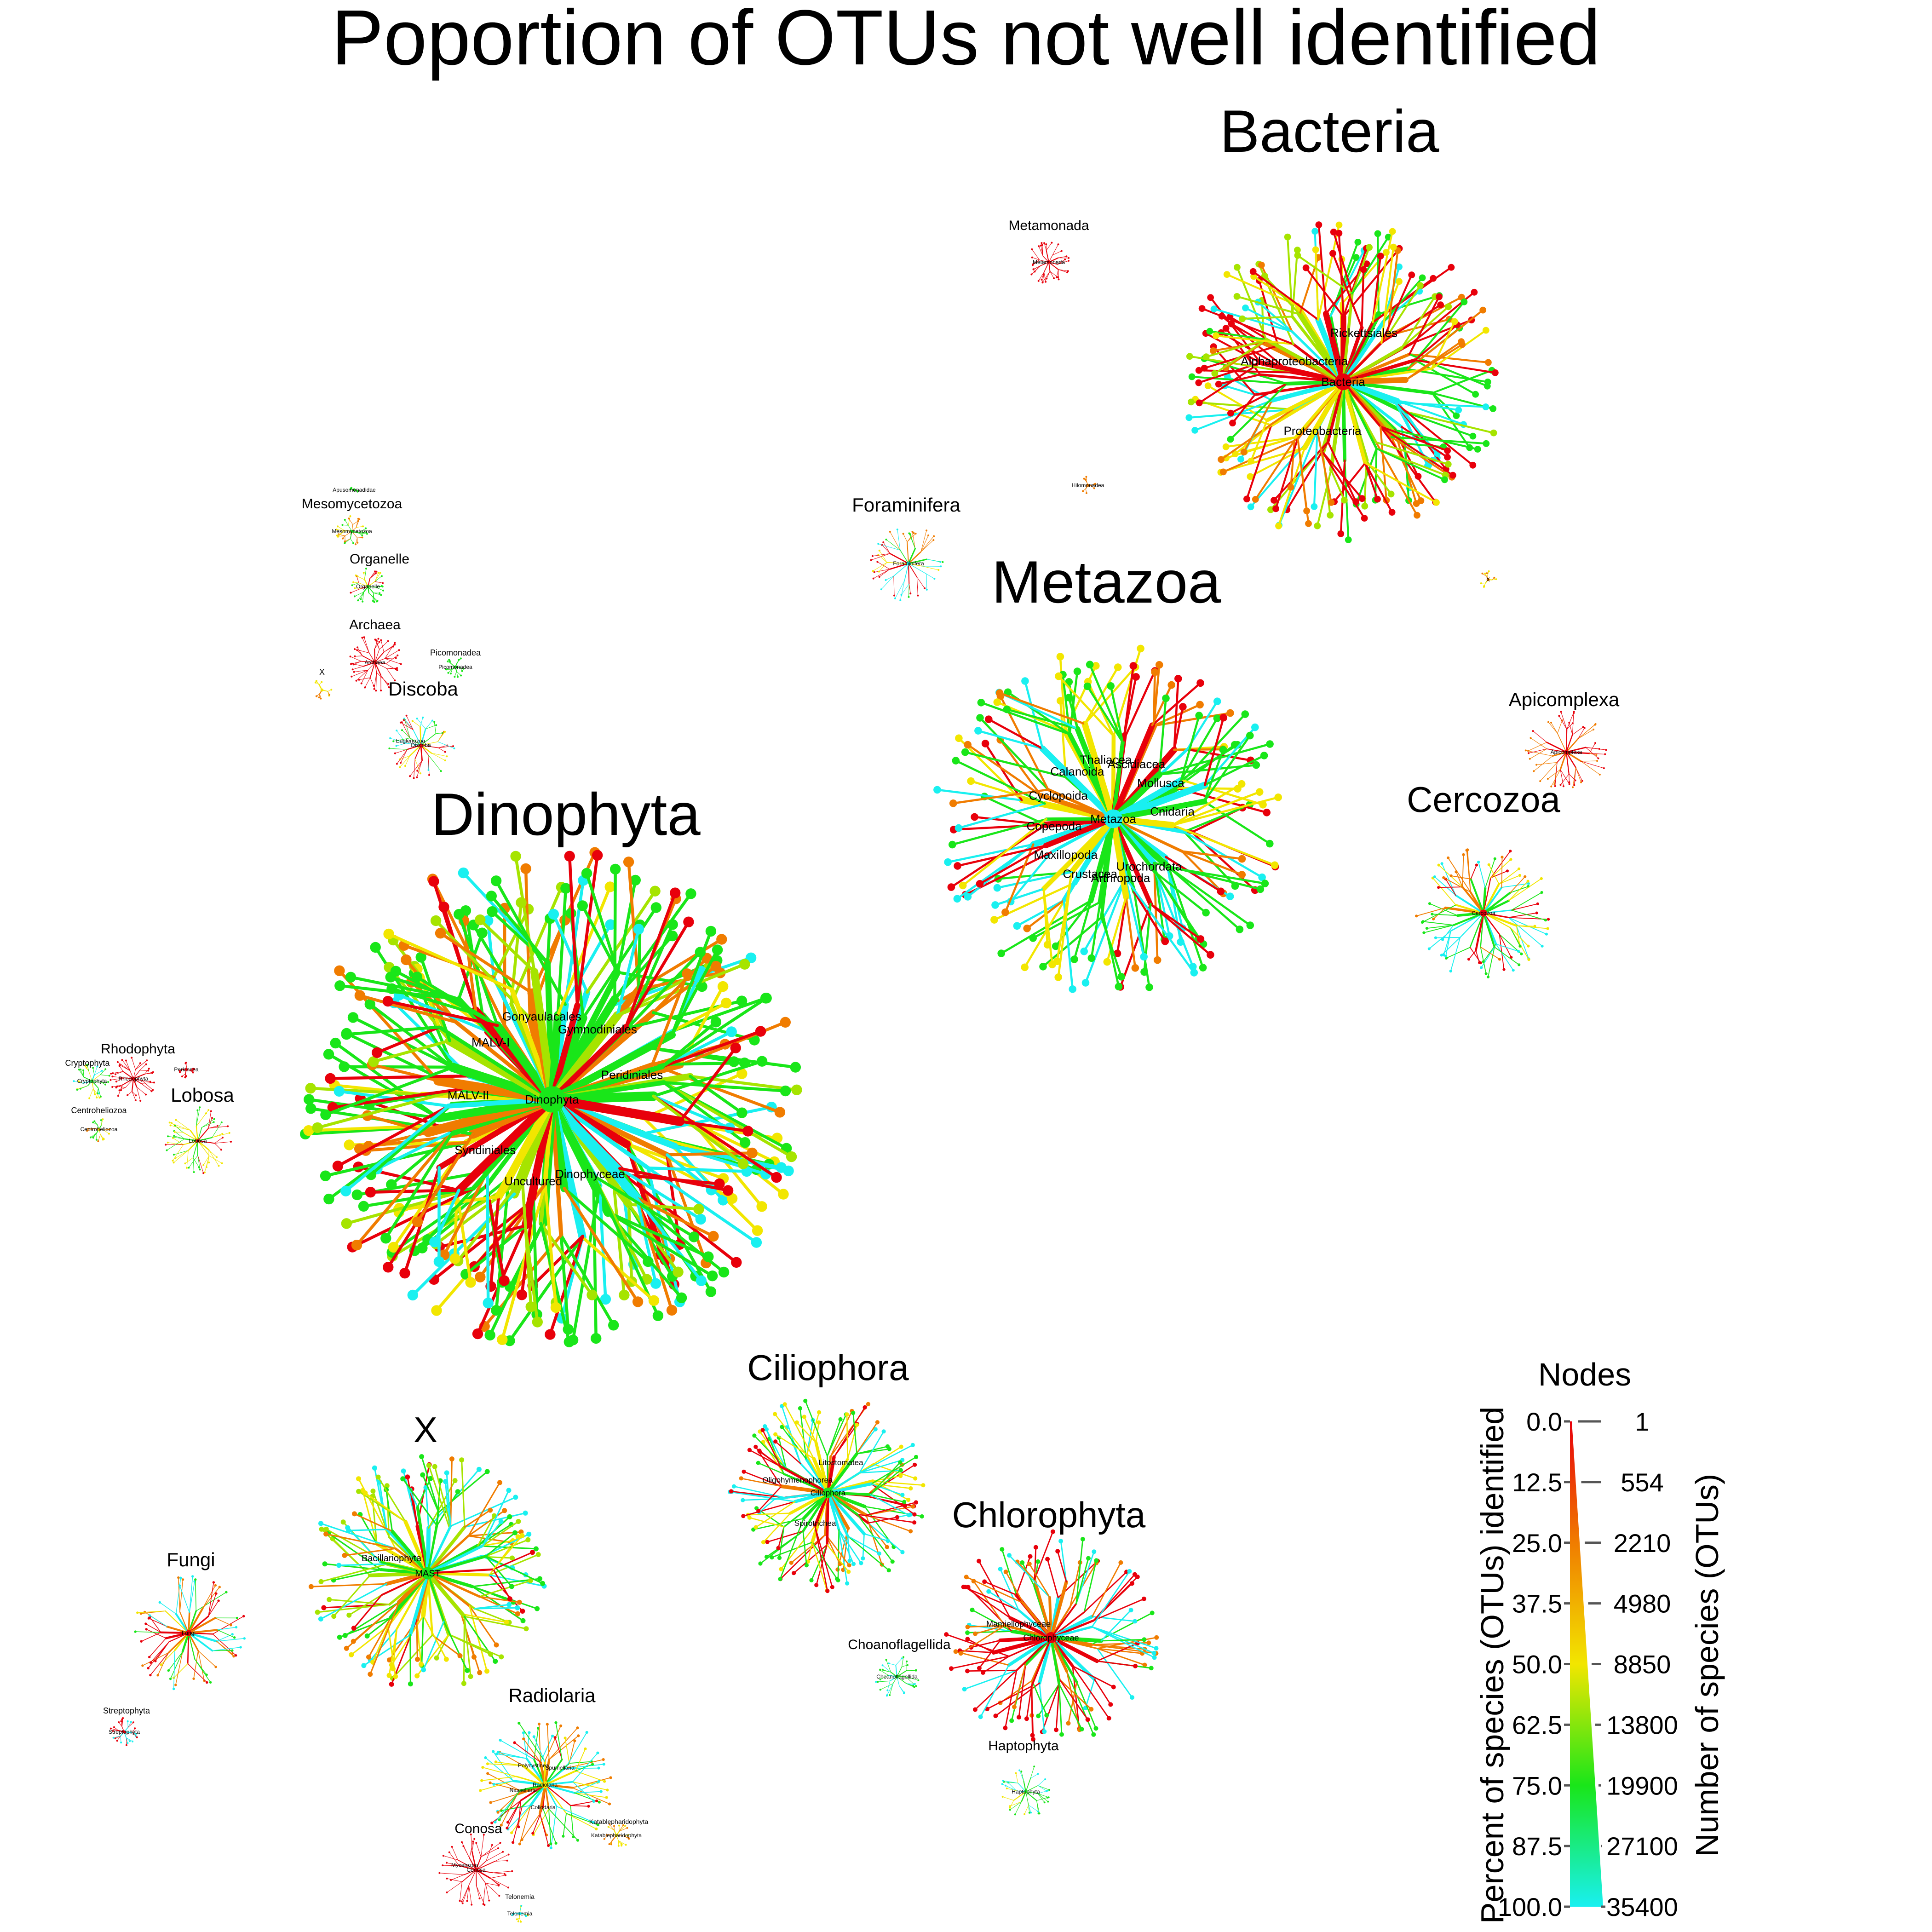 The height and width of the screenshot is (1932, 1932). Describe the element at coordinates (132, 1079) in the screenshot. I see `tree-rhodophyta` at that location.